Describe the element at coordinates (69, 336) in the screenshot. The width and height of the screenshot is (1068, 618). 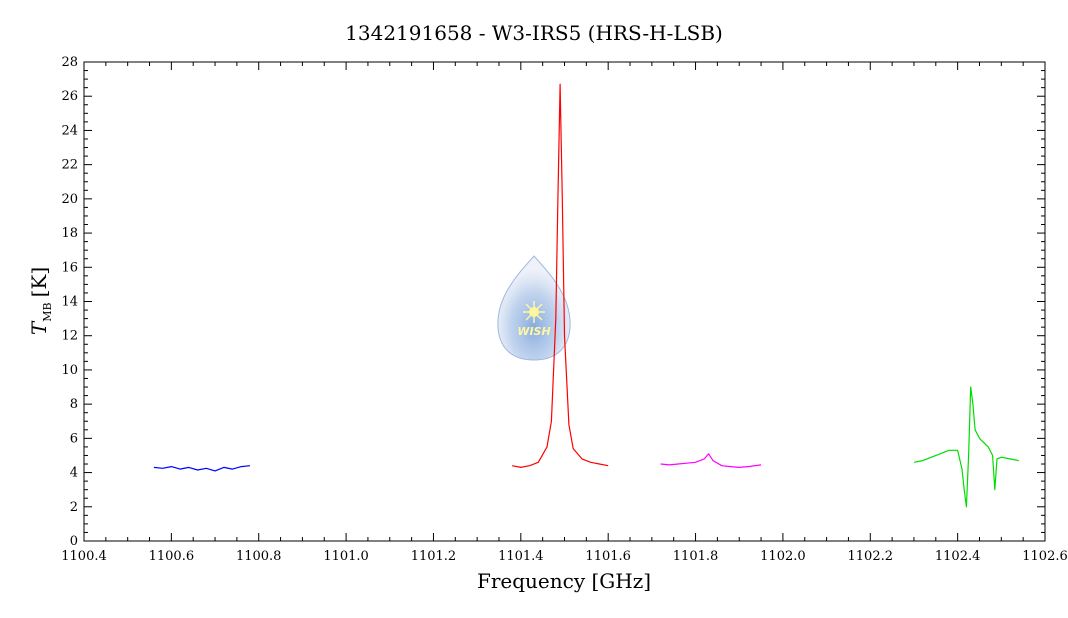
I see `y-tick-label: 12` at that location.